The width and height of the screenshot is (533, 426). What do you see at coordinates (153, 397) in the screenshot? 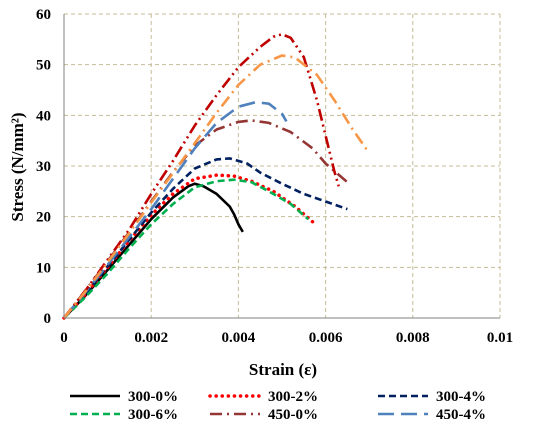
I see `legend-label: 300-0%` at bounding box center [153, 397].